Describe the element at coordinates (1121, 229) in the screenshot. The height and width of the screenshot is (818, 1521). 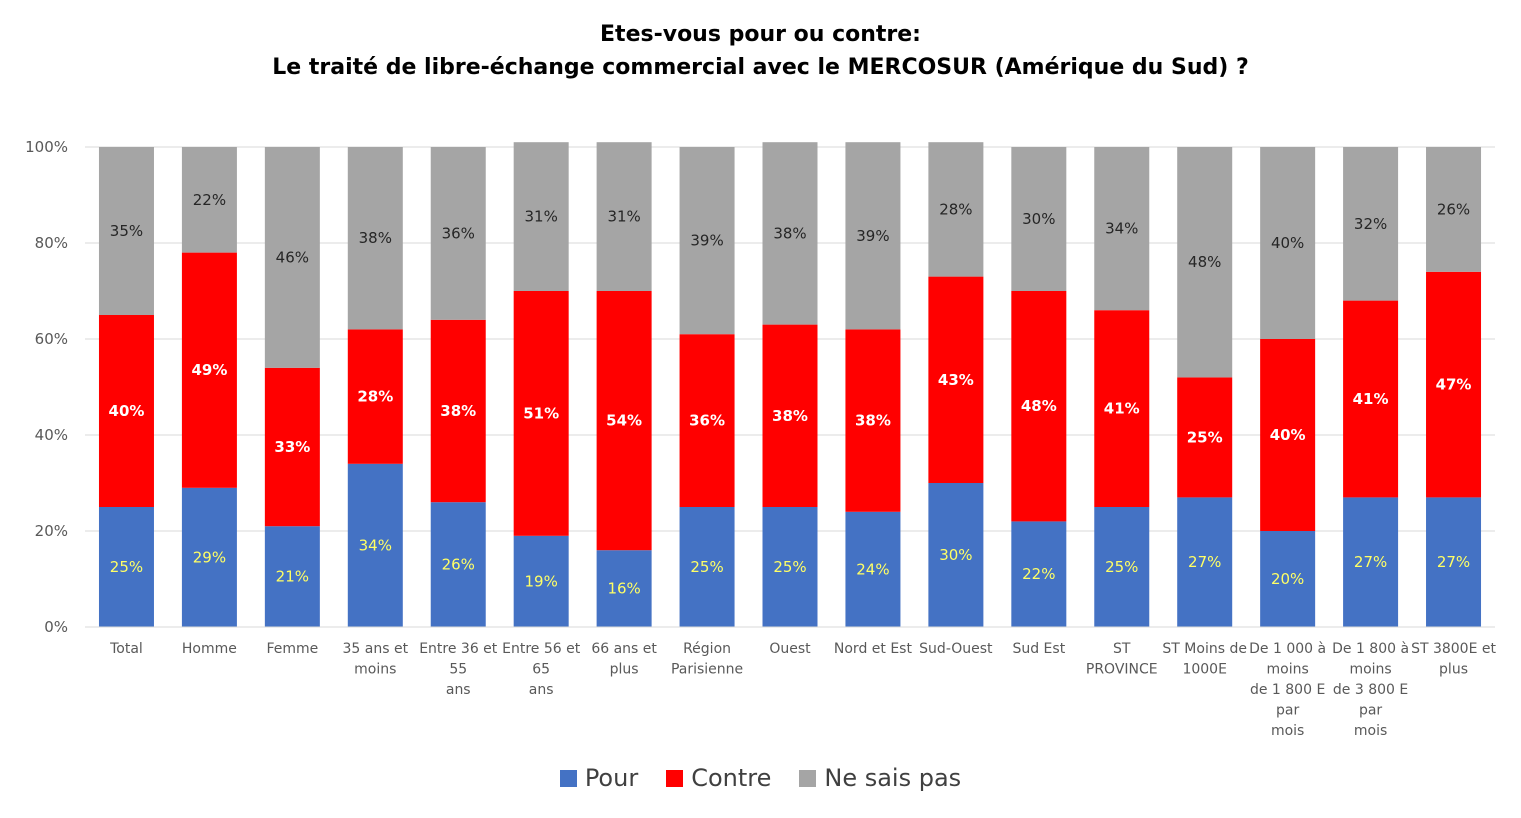
I see `data-label-ne-sais-pas: 34%` at that location.